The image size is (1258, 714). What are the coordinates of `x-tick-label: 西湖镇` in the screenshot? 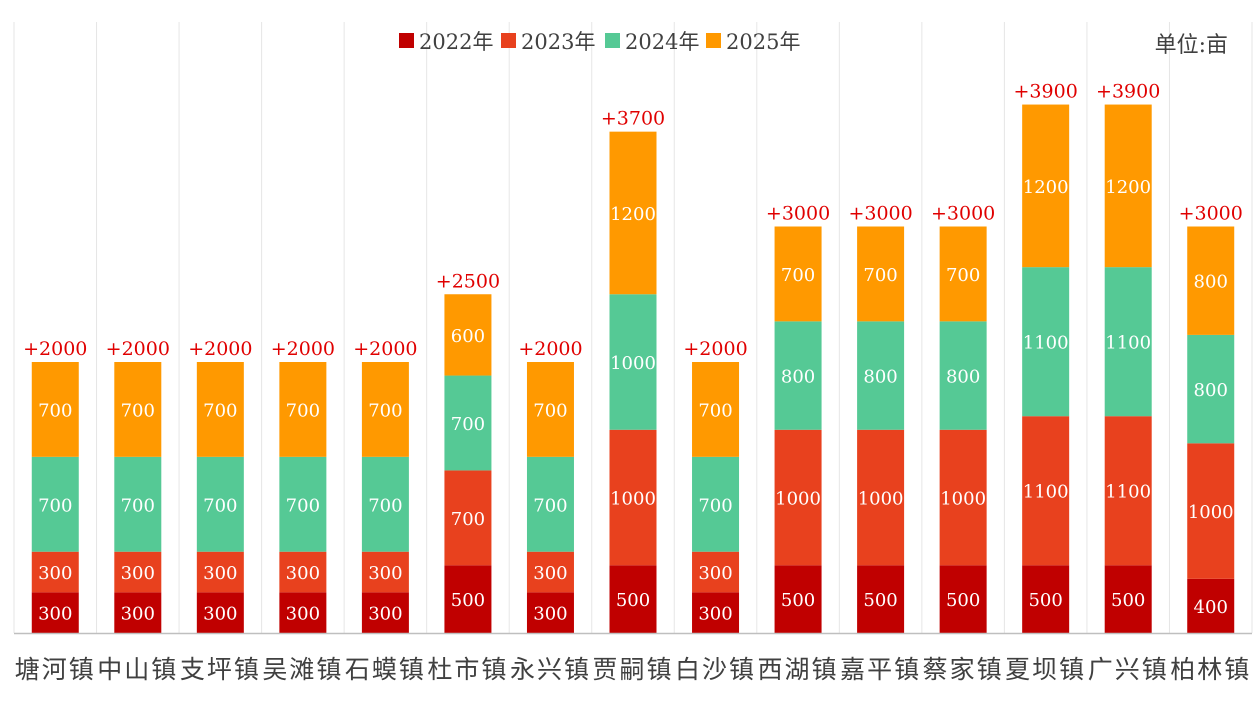 It's located at (798, 669).